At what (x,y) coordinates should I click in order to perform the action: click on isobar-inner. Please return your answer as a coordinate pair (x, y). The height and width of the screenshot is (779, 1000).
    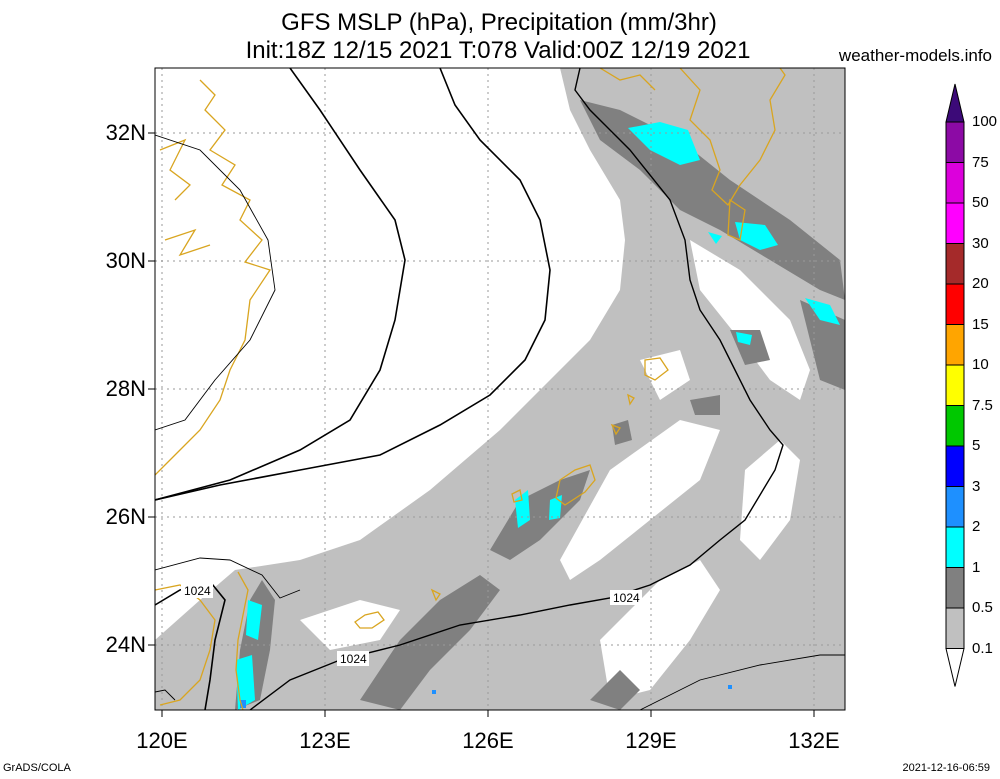
    Looking at the image, I should click on (280, 284).